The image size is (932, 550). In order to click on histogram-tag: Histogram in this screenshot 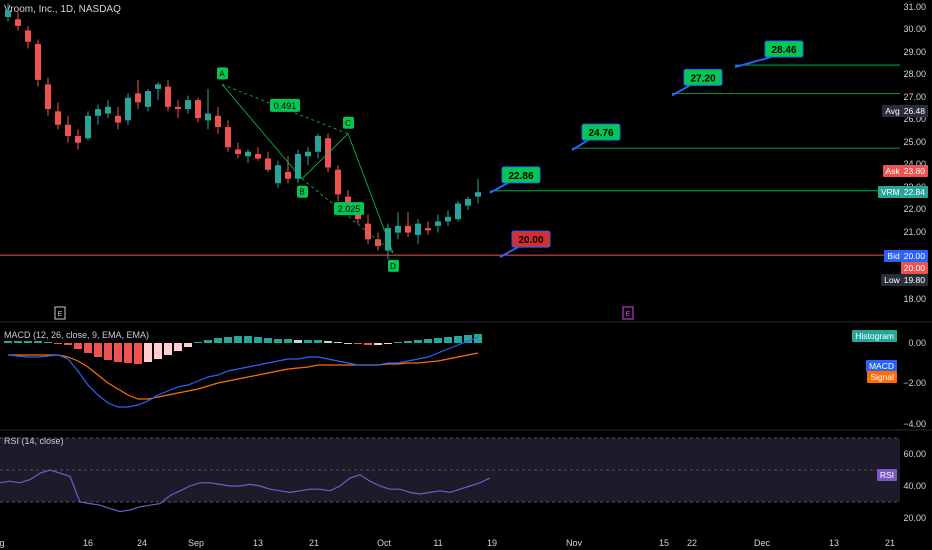, I will do `click(874, 336)`.